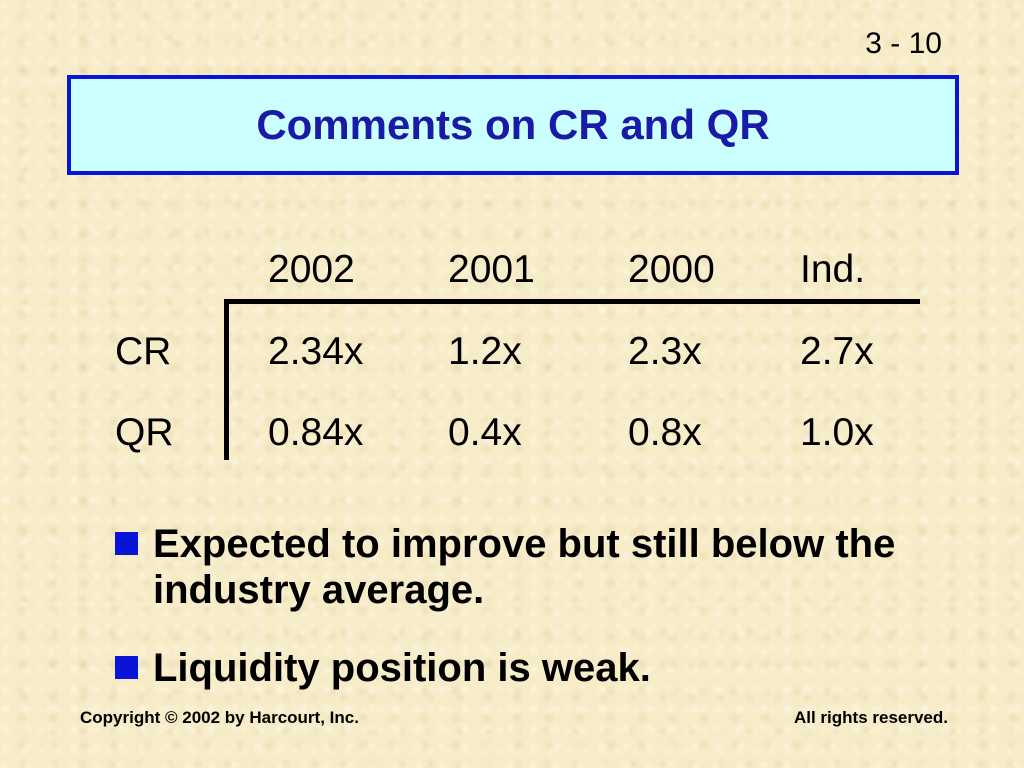  I want to click on column-header-2002: 2002, so click(311, 269).